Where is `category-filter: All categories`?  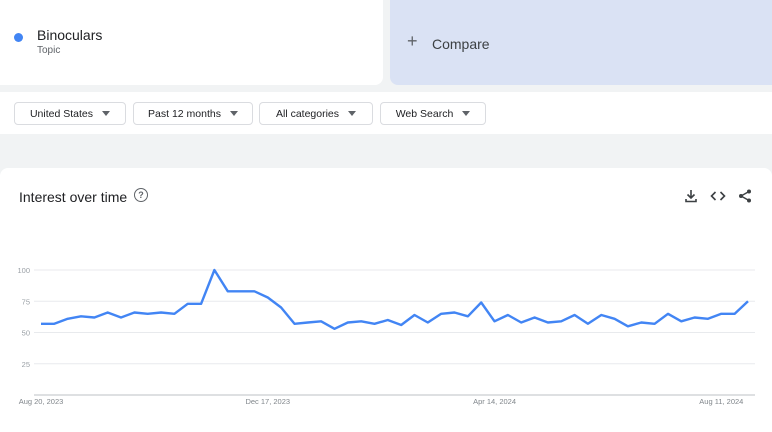
category-filter: All categories is located at coordinates (316, 113).